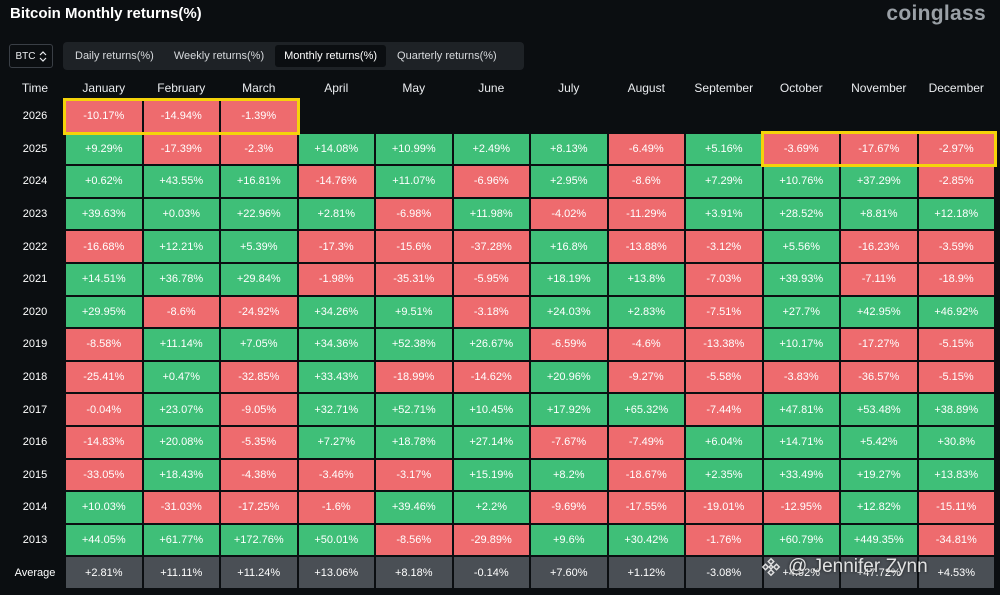 The width and height of the screenshot is (1000, 595). I want to click on tab-daily: Daily returns(%), so click(114, 56).